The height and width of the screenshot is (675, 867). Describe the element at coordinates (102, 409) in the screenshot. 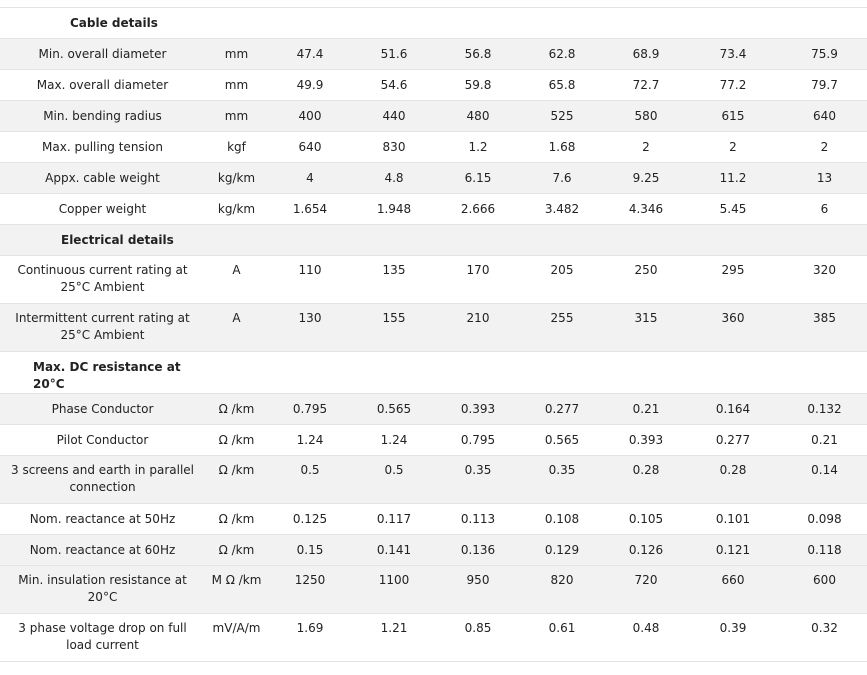

I see `row-label: Phase Conductor` at that location.